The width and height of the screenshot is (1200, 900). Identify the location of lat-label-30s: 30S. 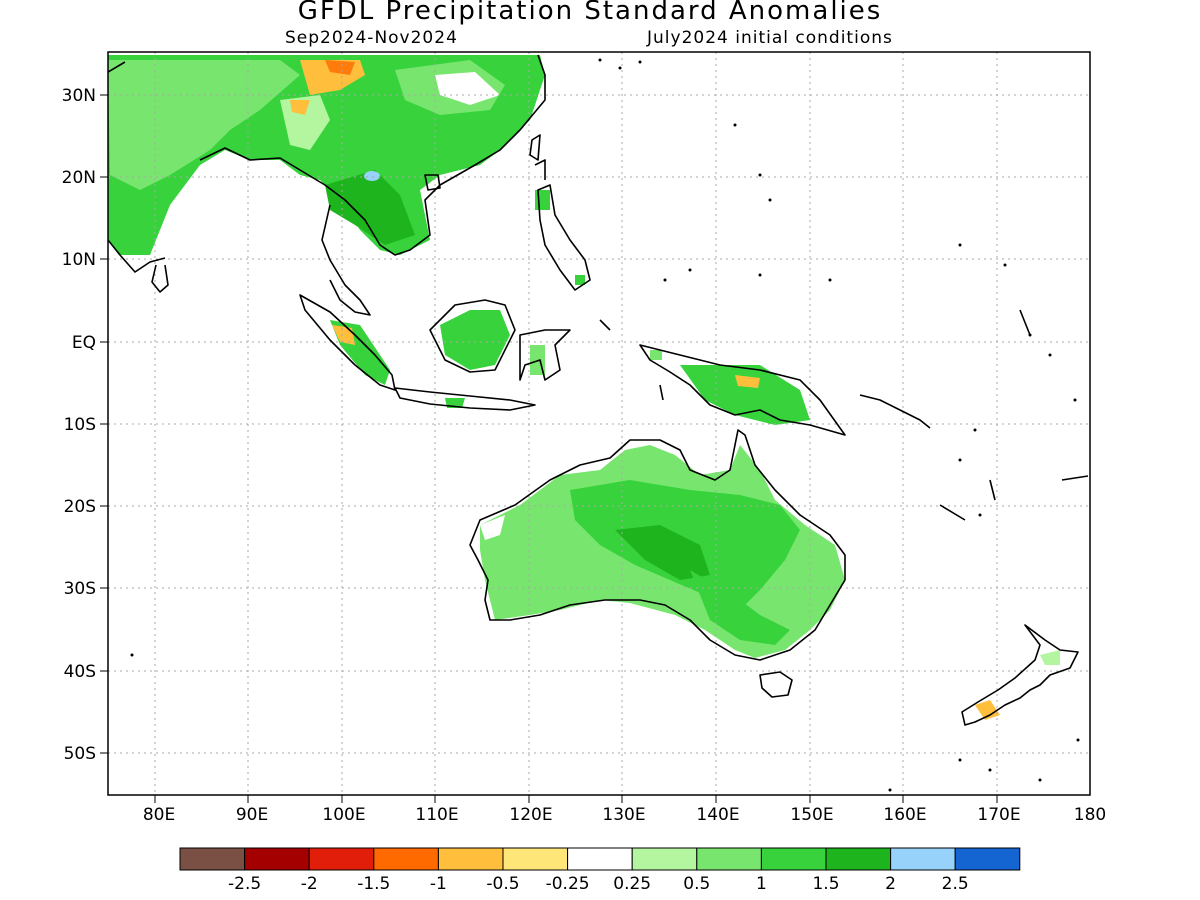
(80, 589).